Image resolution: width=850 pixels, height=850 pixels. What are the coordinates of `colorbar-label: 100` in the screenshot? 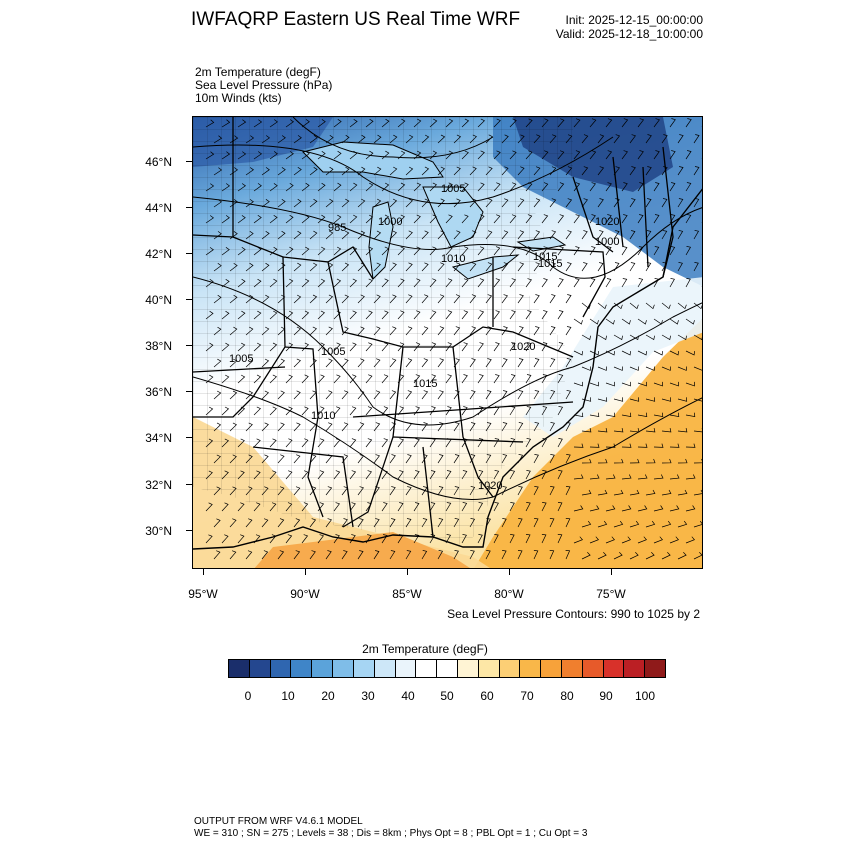 It's located at (645, 696).